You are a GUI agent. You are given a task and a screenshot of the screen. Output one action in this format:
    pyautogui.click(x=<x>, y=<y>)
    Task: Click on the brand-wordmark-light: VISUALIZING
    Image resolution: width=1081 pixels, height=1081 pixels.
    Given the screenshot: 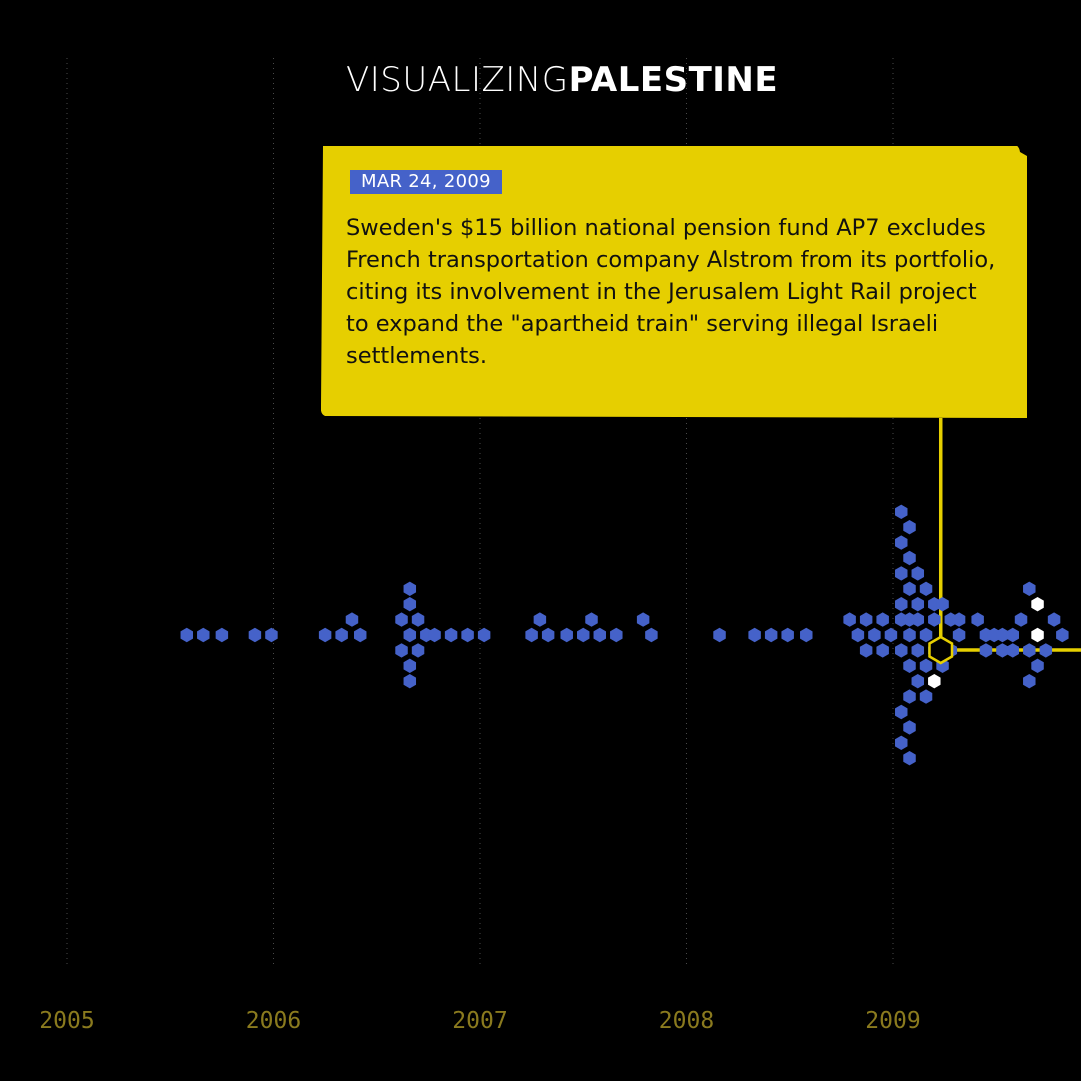 What is the action you would take?
    pyautogui.click(x=457, y=80)
    